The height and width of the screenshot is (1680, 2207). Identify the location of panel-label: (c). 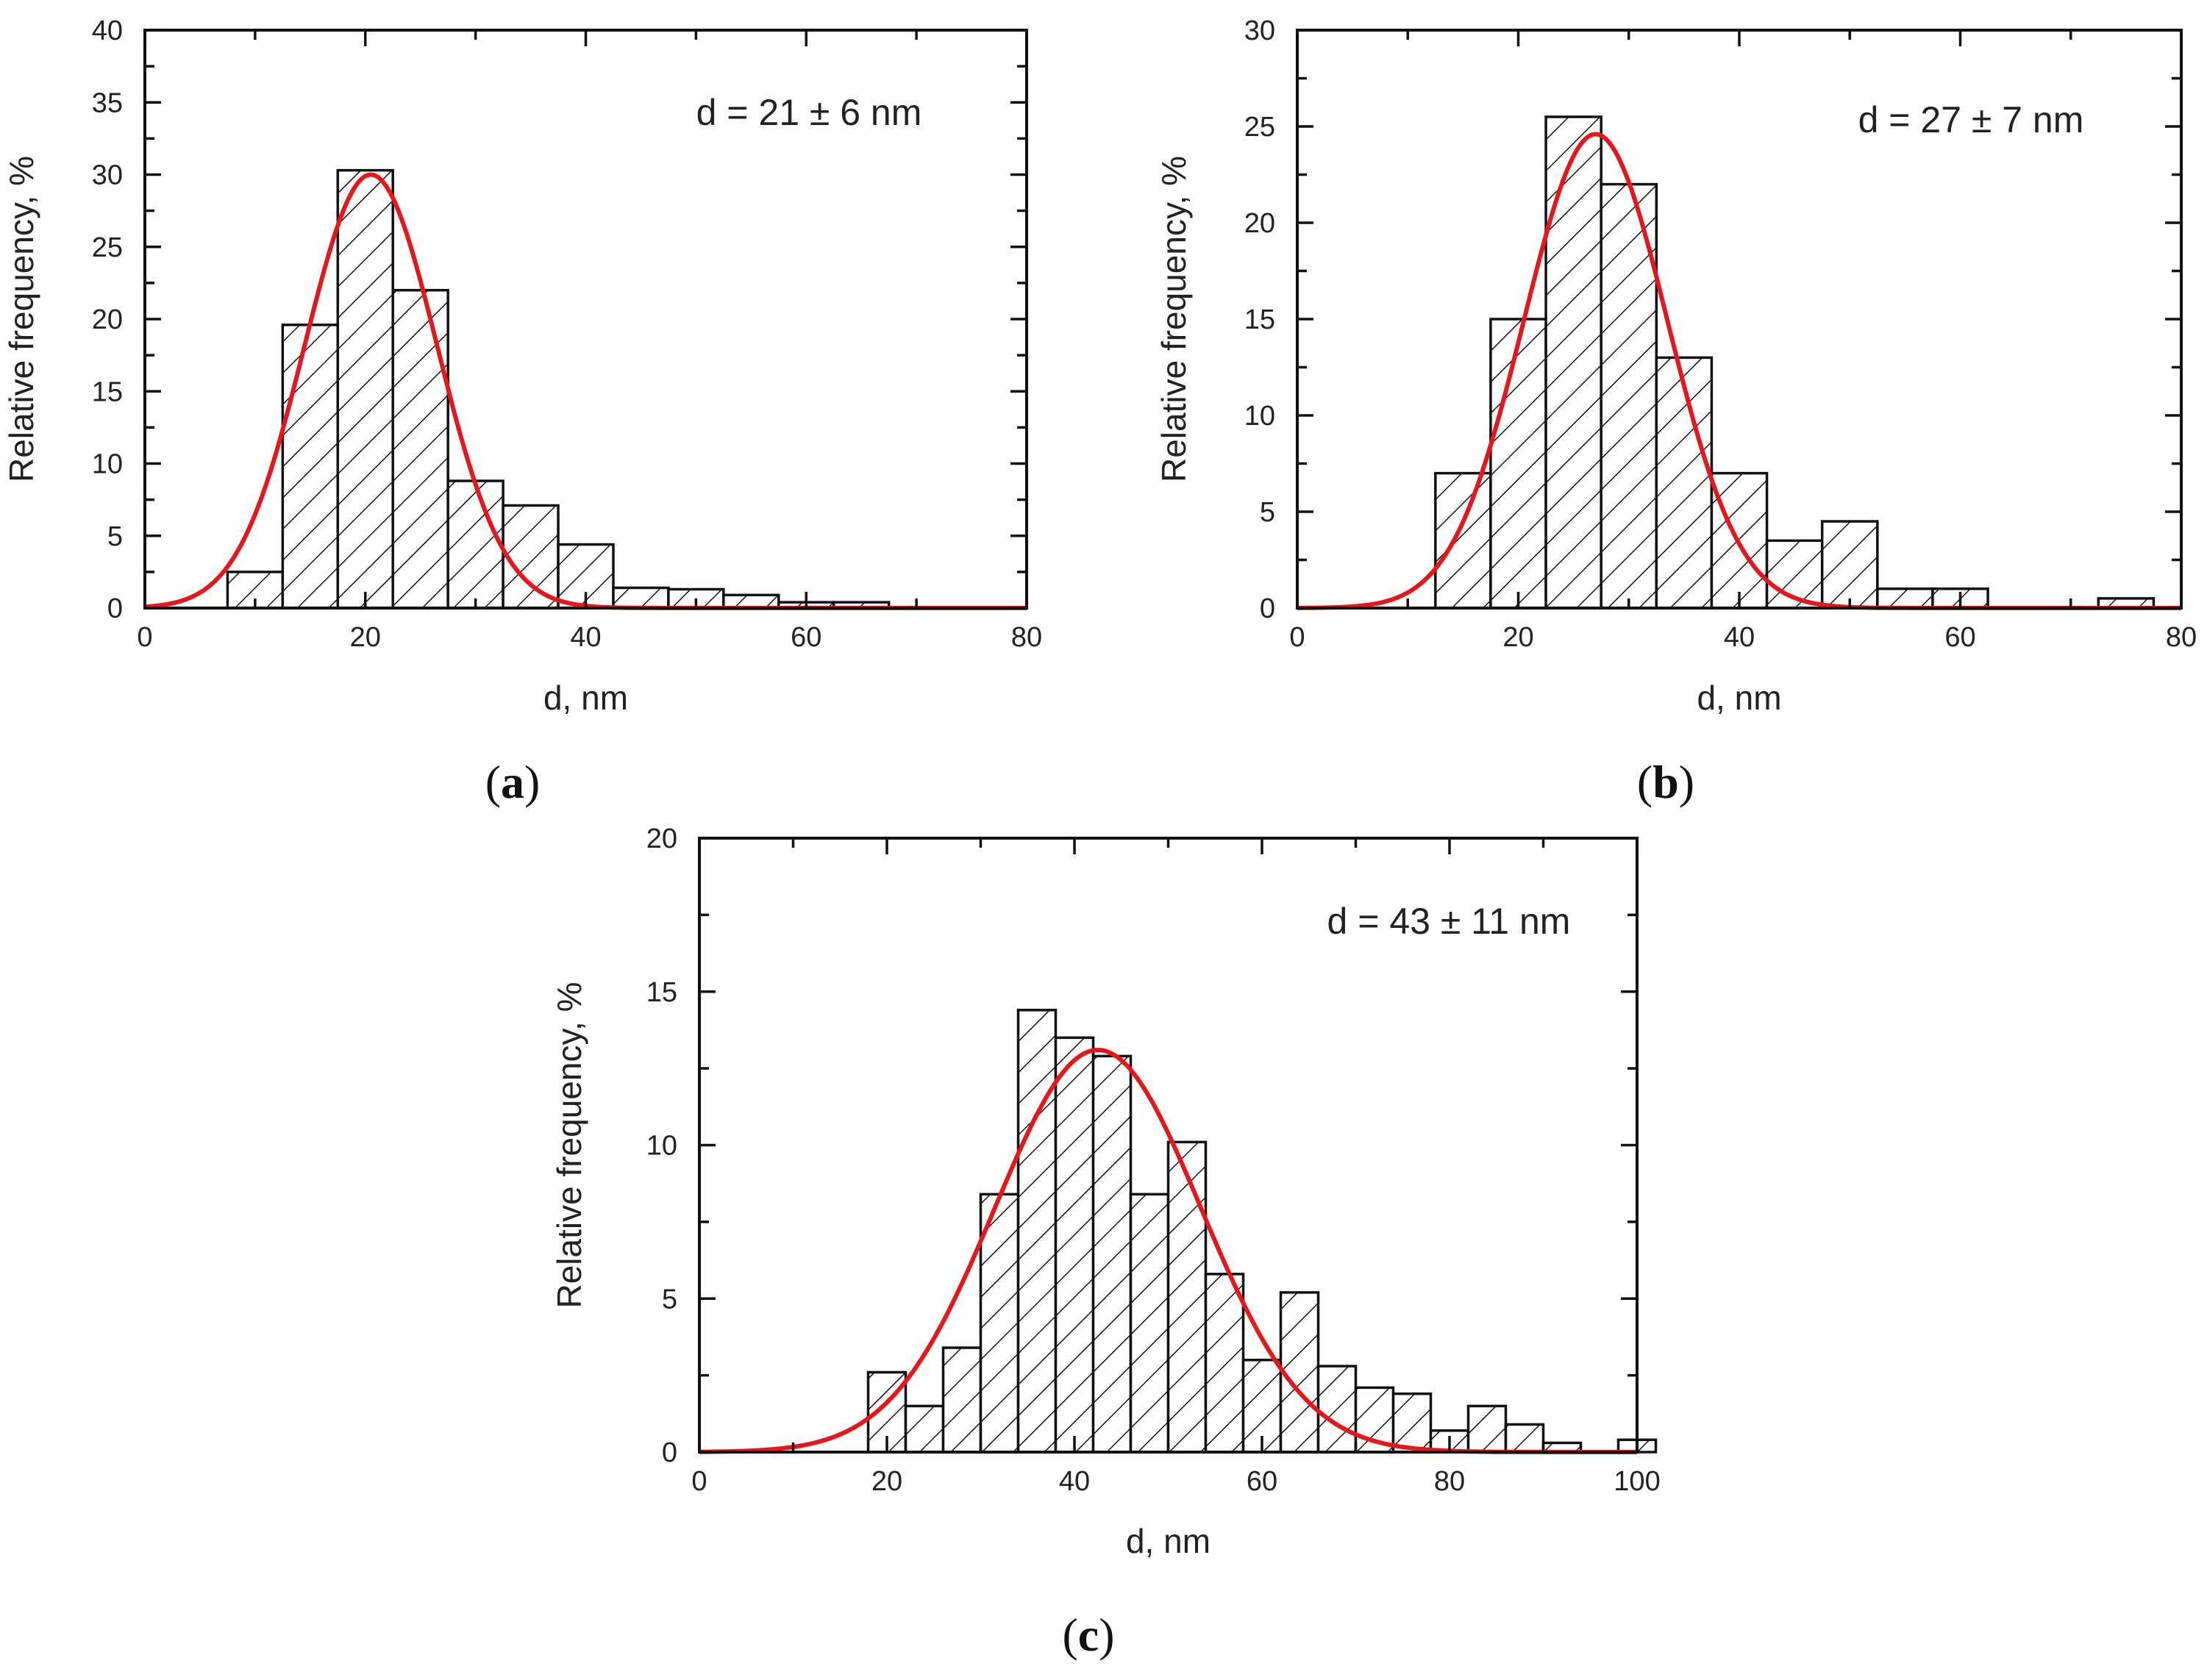
(1088, 1635).